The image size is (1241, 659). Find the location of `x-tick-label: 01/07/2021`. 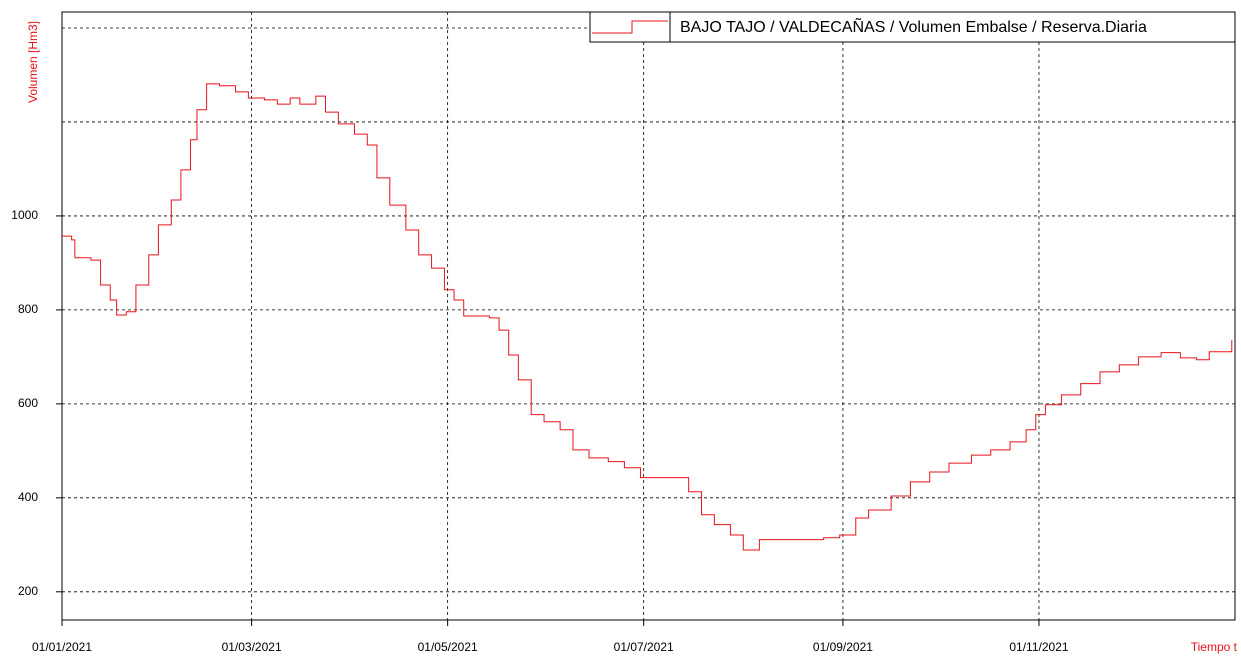

x-tick-label: 01/07/2021 is located at coordinates (644, 647).